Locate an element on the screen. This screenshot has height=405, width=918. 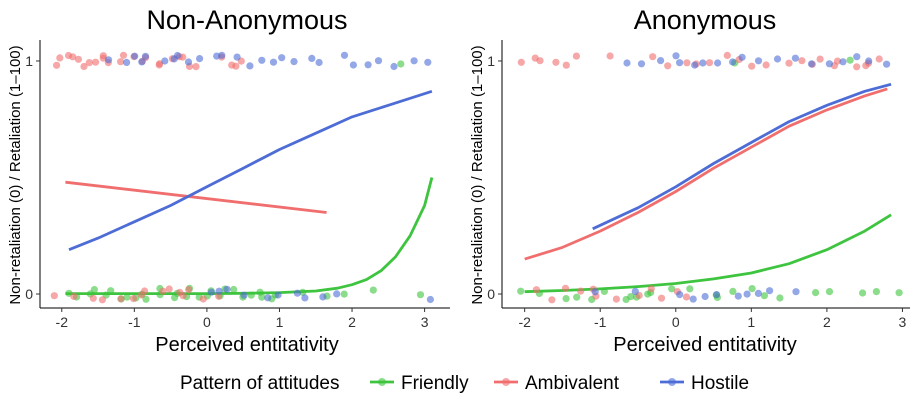
x-tick-label: 2 is located at coordinates (827, 322).